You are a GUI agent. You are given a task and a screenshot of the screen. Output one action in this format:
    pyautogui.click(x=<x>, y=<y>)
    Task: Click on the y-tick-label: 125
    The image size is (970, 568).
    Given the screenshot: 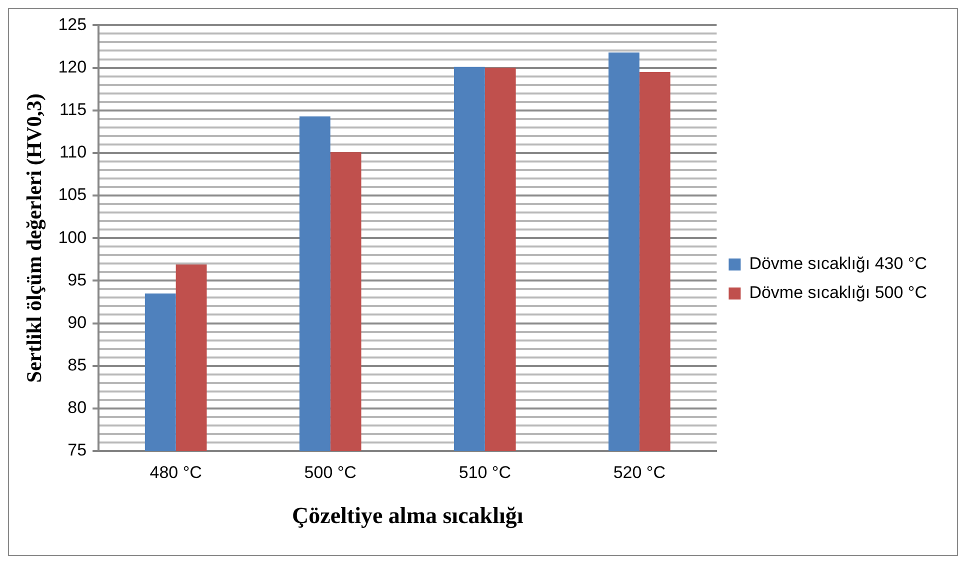 What is the action you would take?
    pyautogui.click(x=72, y=24)
    